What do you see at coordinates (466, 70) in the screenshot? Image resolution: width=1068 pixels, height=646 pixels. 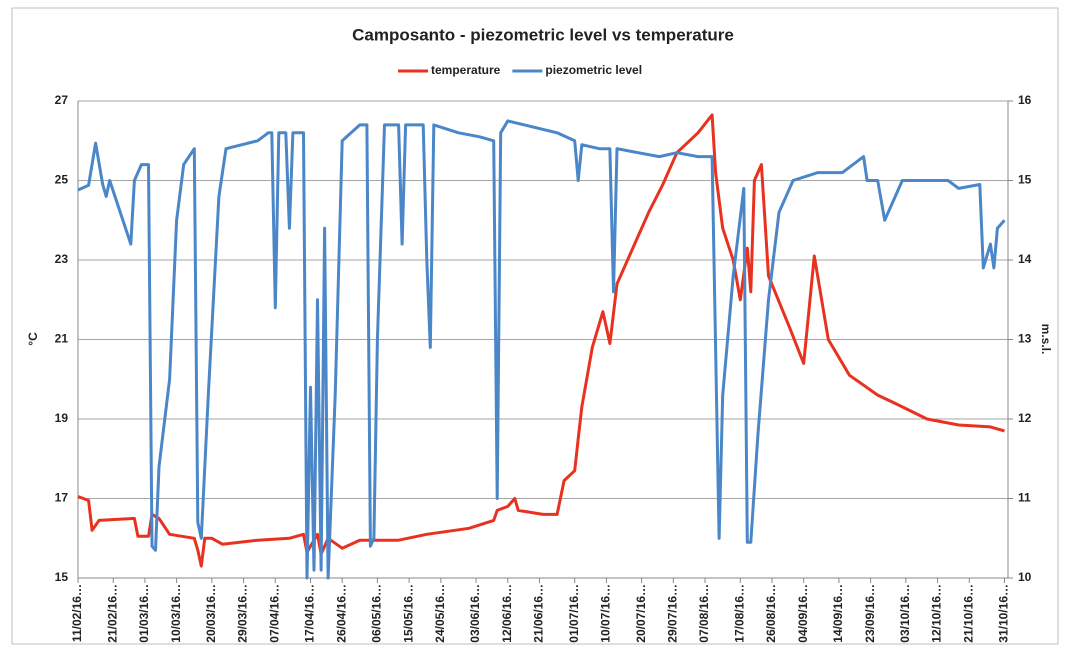 I see `legend-label: temperature` at bounding box center [466, 70].